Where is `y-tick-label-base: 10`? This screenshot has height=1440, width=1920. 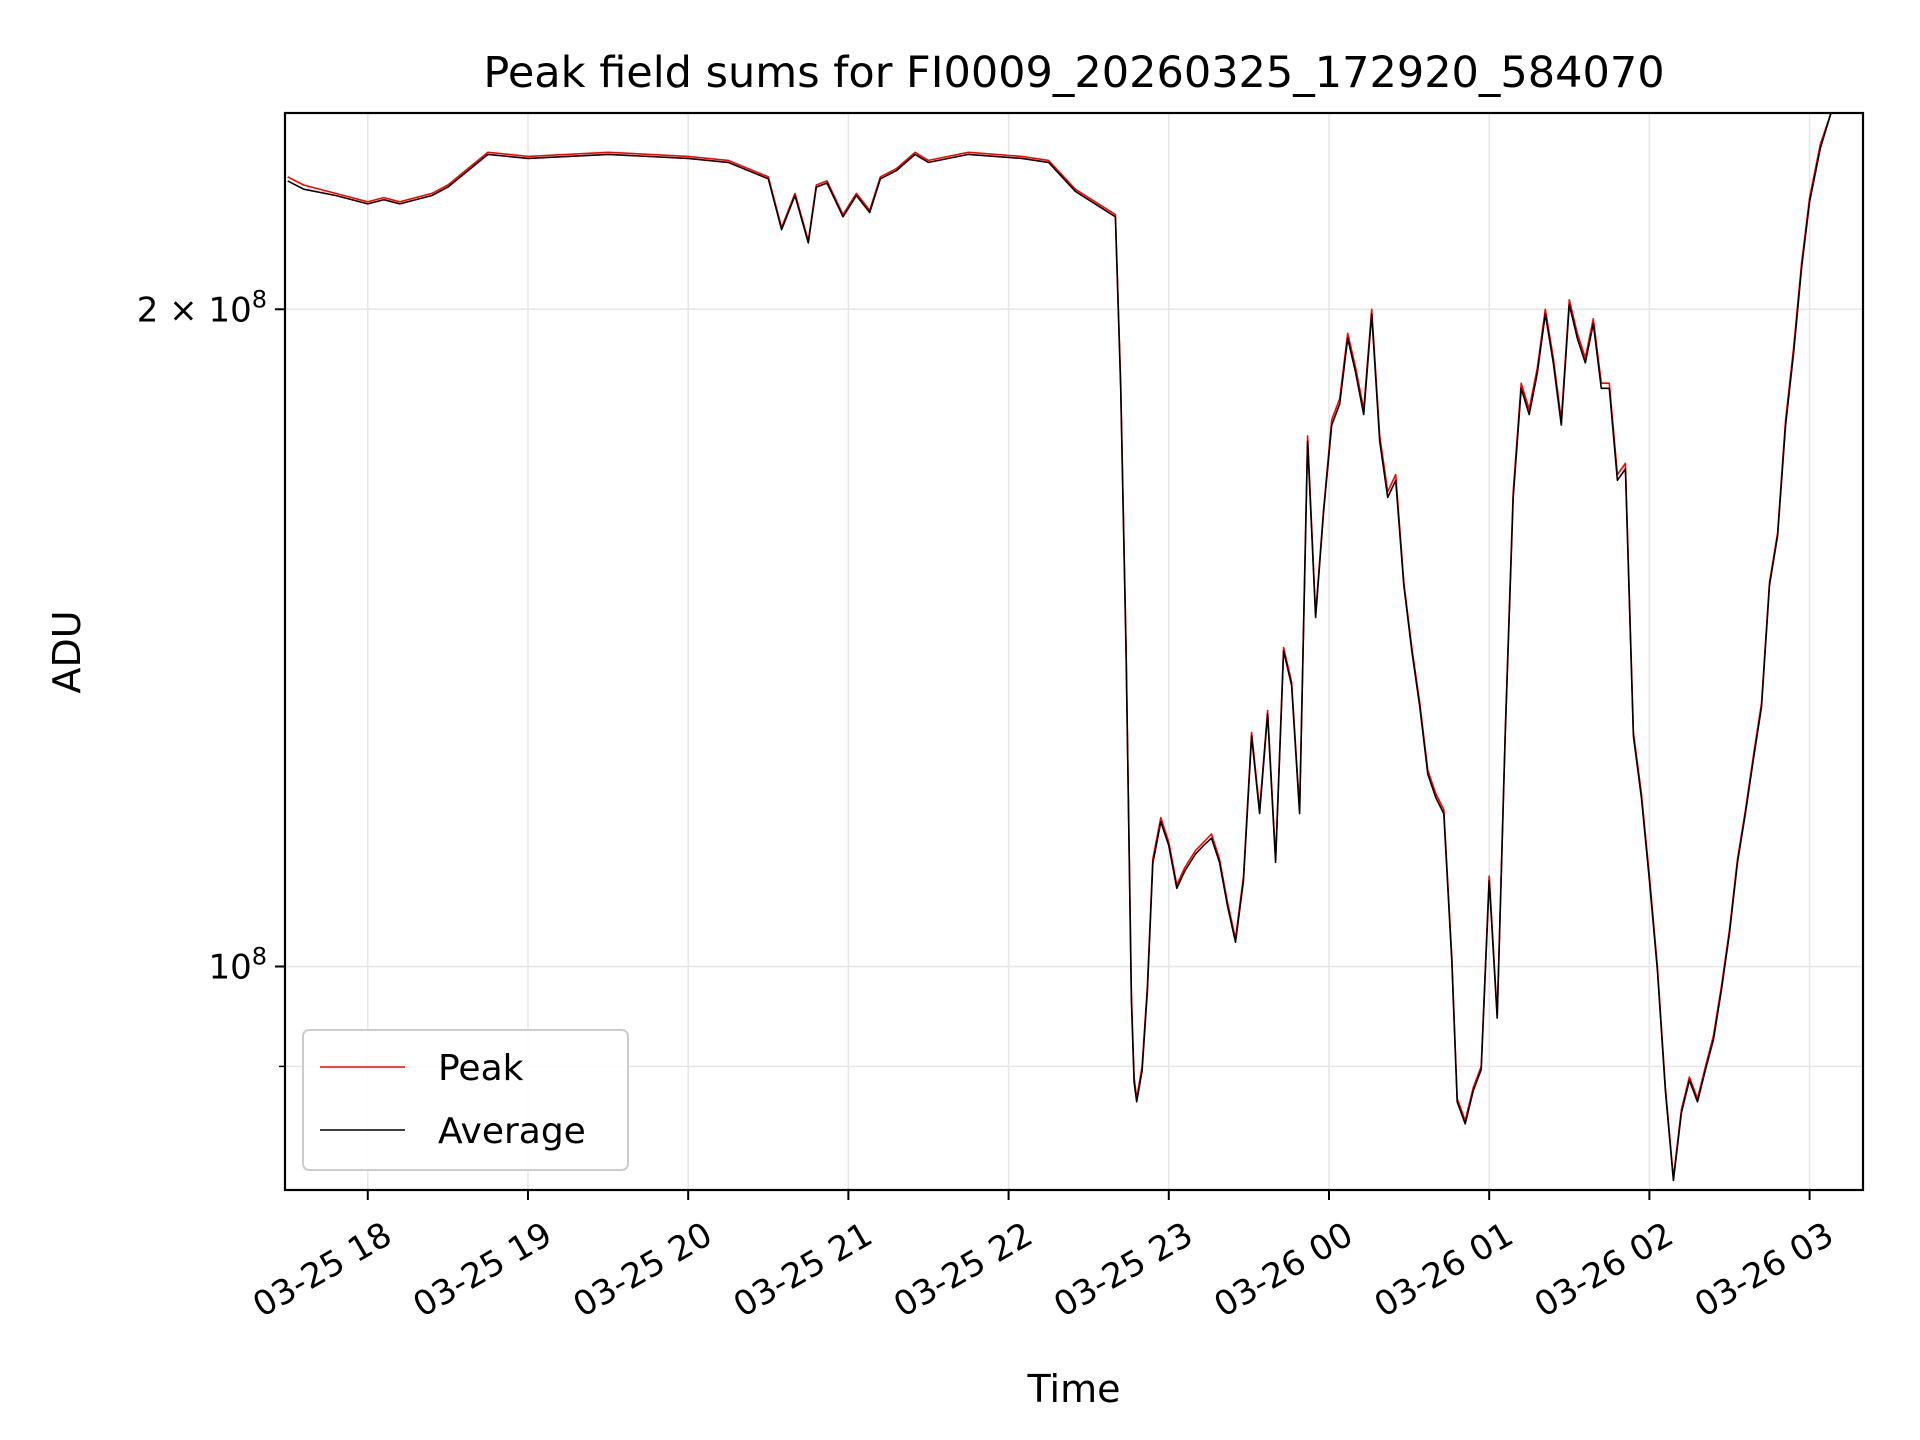
y-tick-label-base: 10 is located at coordinates (229, 967).